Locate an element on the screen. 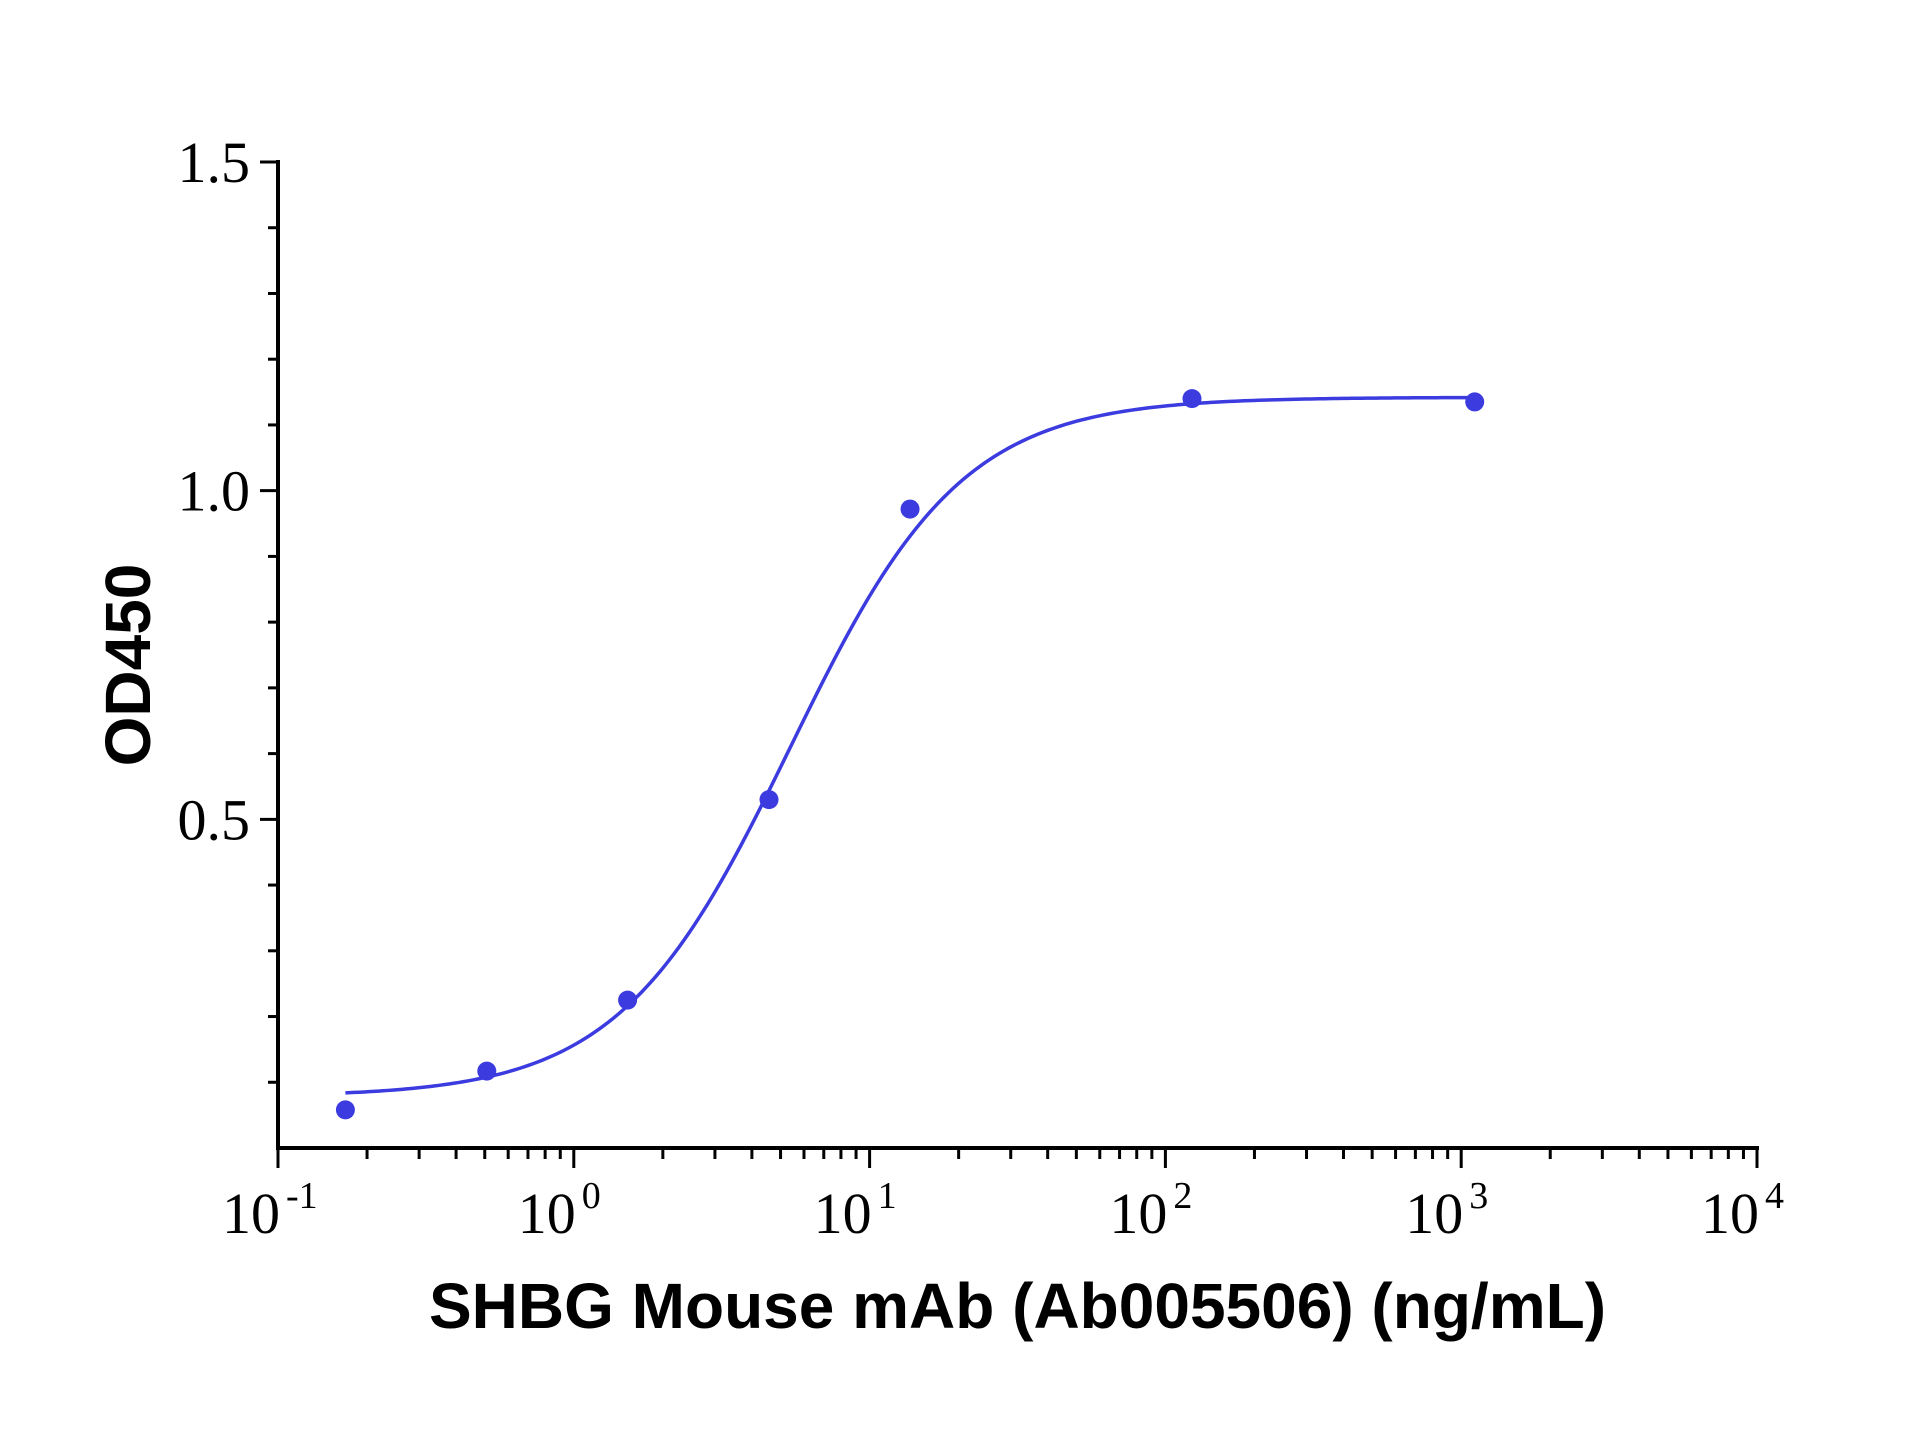 Image resolution: width=1920 pixels, height=1440 pixels. x-tick-label: 10 0 is located at coordinates (559, 1210).